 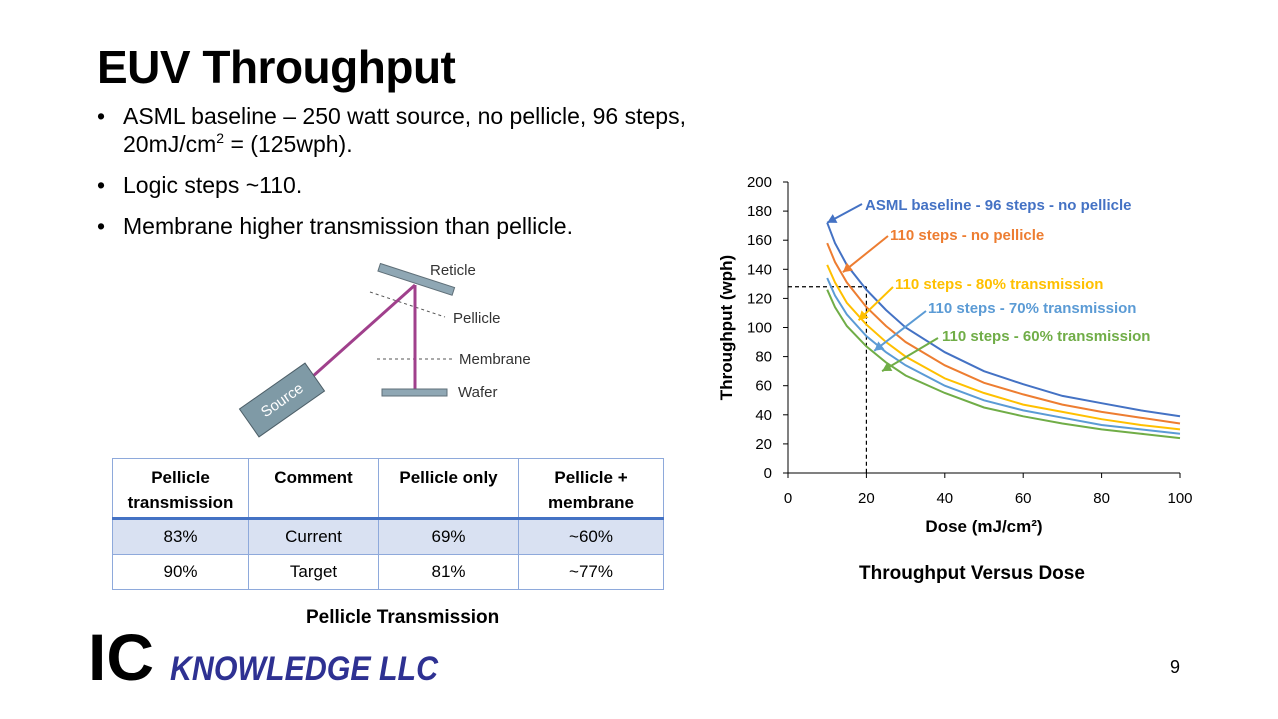 I want to click on y-tick-label: 40, so click(x=763, y=415).